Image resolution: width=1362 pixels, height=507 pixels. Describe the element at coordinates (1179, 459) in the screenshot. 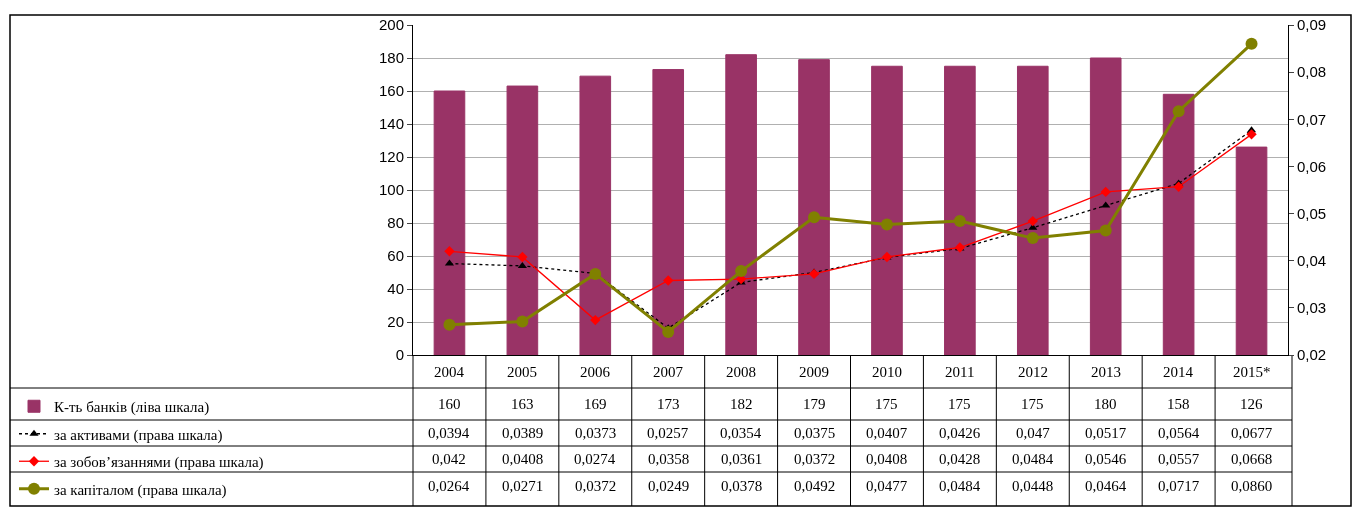

I see `data-label: 0,0557` at that location.